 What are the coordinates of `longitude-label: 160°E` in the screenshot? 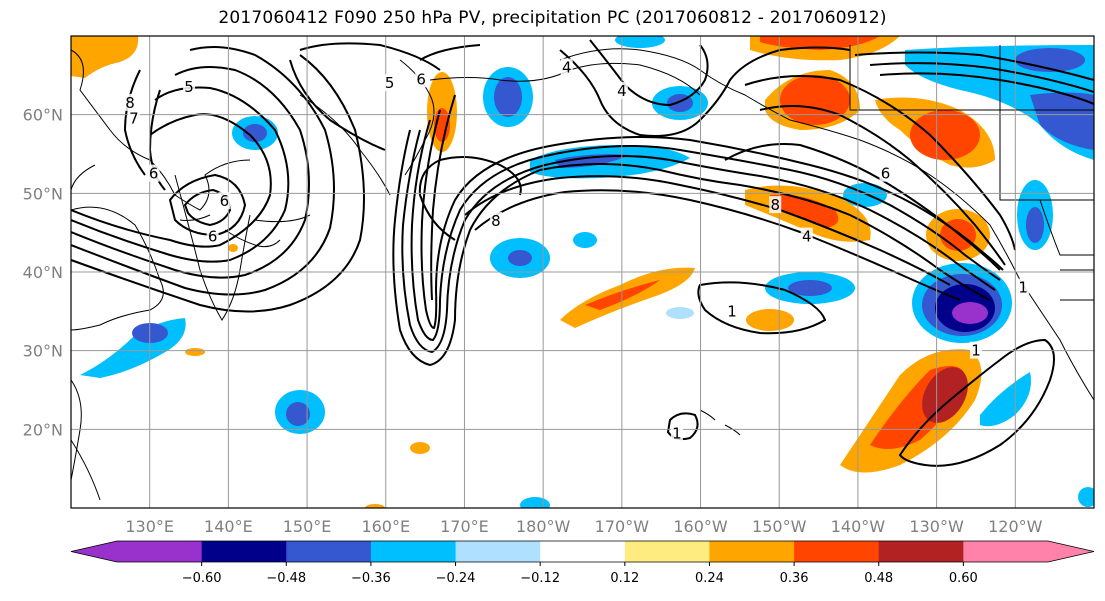 It's located at (385, 526).